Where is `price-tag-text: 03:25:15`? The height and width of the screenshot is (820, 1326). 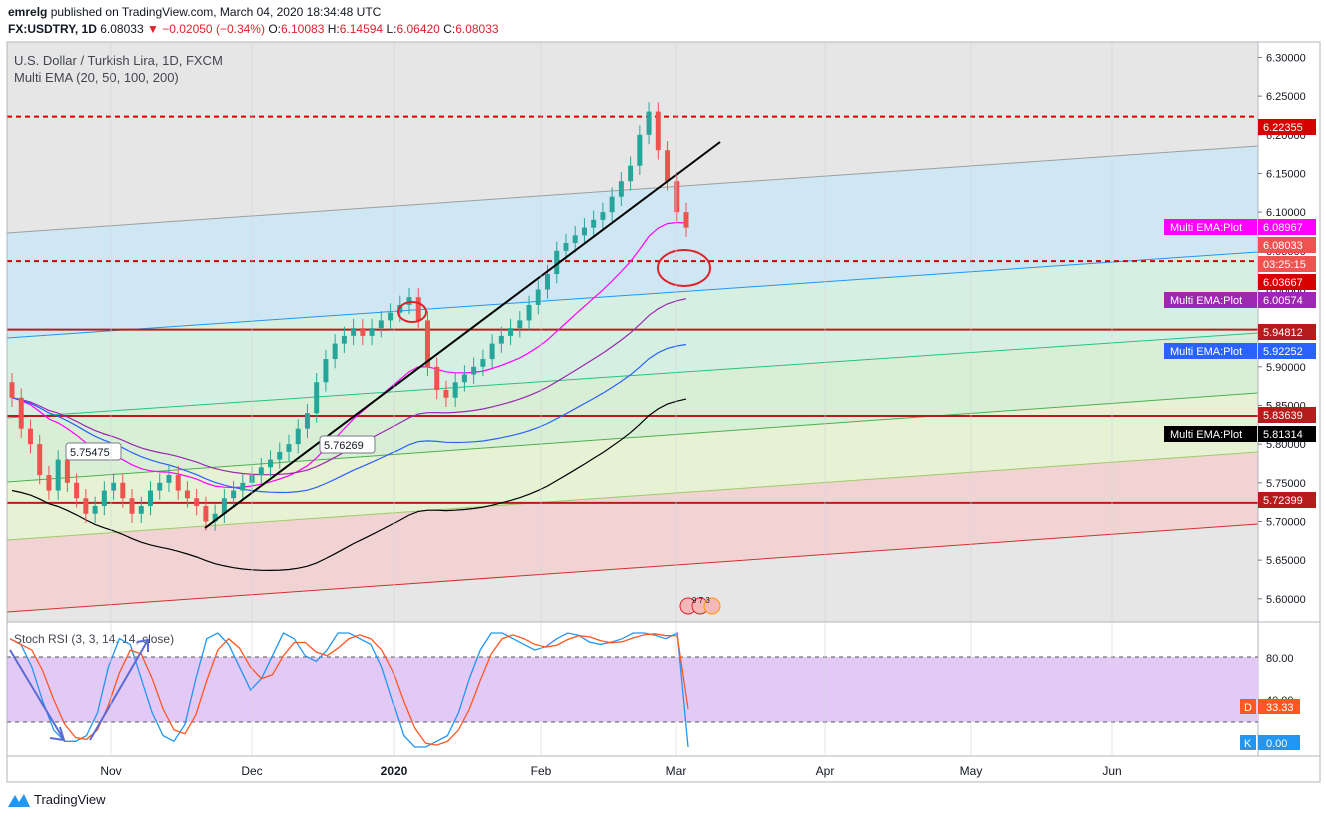 price-tag-text: 03:25:15 is located at coordinates (1284, 265).